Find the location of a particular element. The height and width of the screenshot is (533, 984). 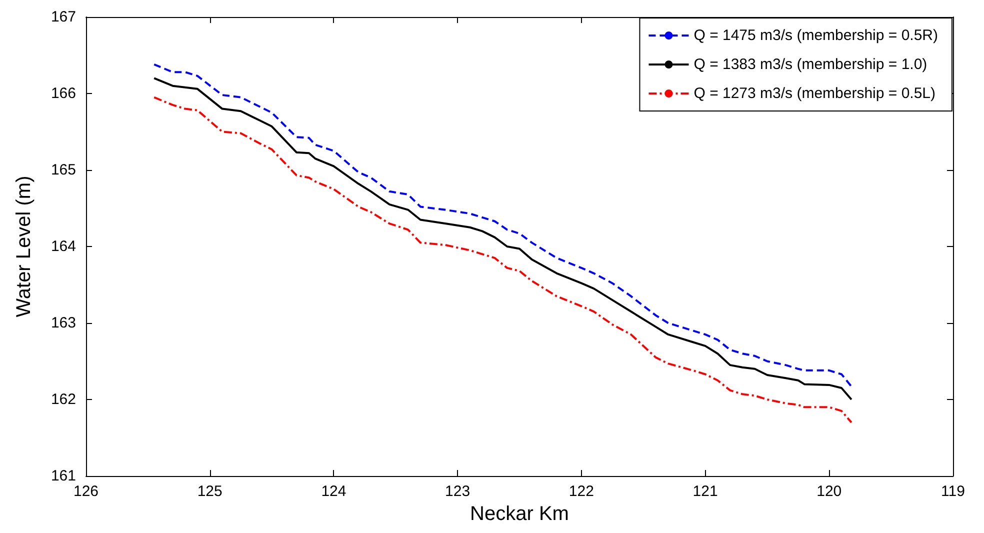

y-tick-label: 162 is located at coordinates (63, 399).